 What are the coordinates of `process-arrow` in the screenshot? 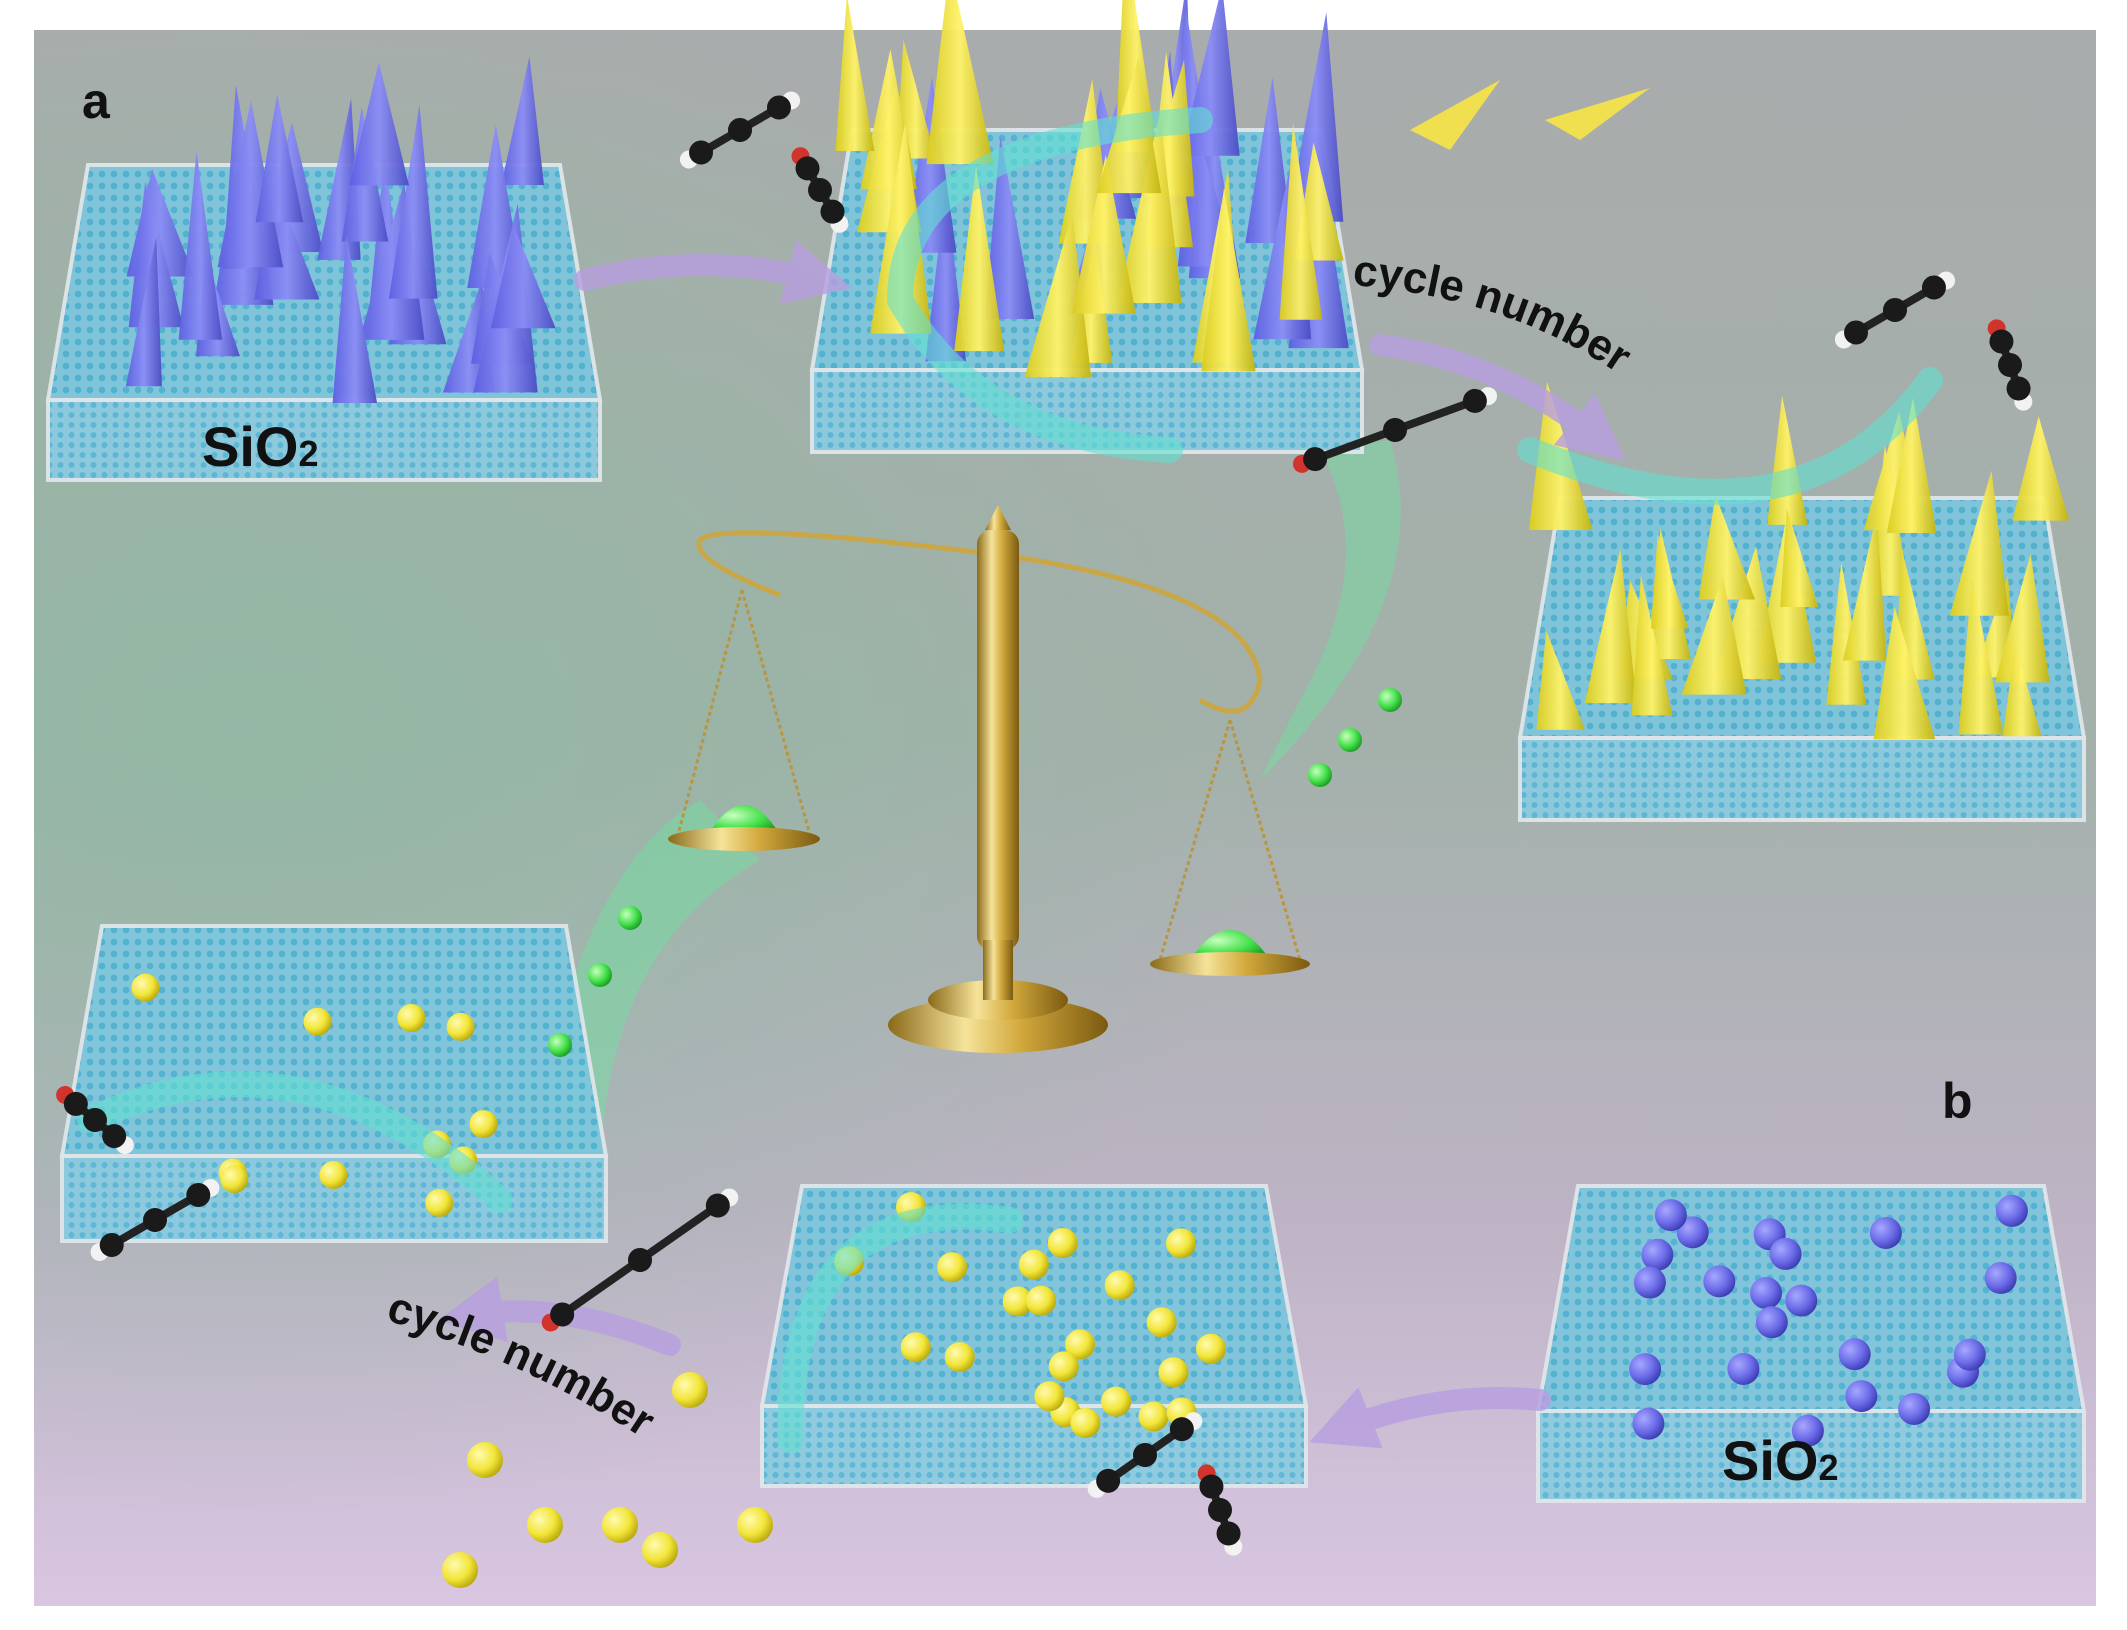 It's located at (713, 272).